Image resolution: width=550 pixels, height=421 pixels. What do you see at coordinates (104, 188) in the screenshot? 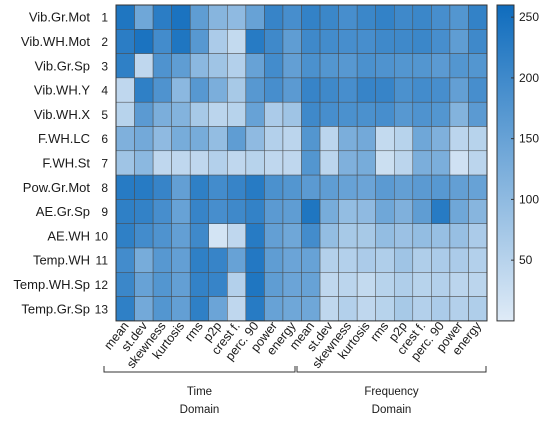
I see `row-number: 8` at bounding box center [104, 188].